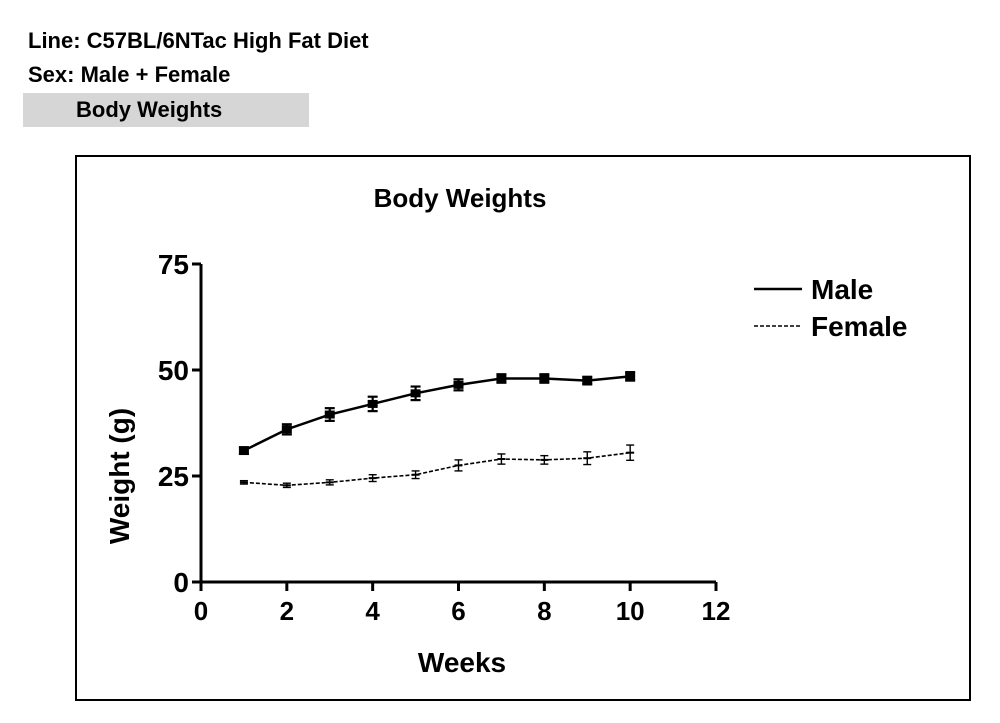 This screenshot has height=723, width=1000. Describe the element at coordinates (287, 611) in the screenshot. I see `x-tick-label-2: 2` at that location.